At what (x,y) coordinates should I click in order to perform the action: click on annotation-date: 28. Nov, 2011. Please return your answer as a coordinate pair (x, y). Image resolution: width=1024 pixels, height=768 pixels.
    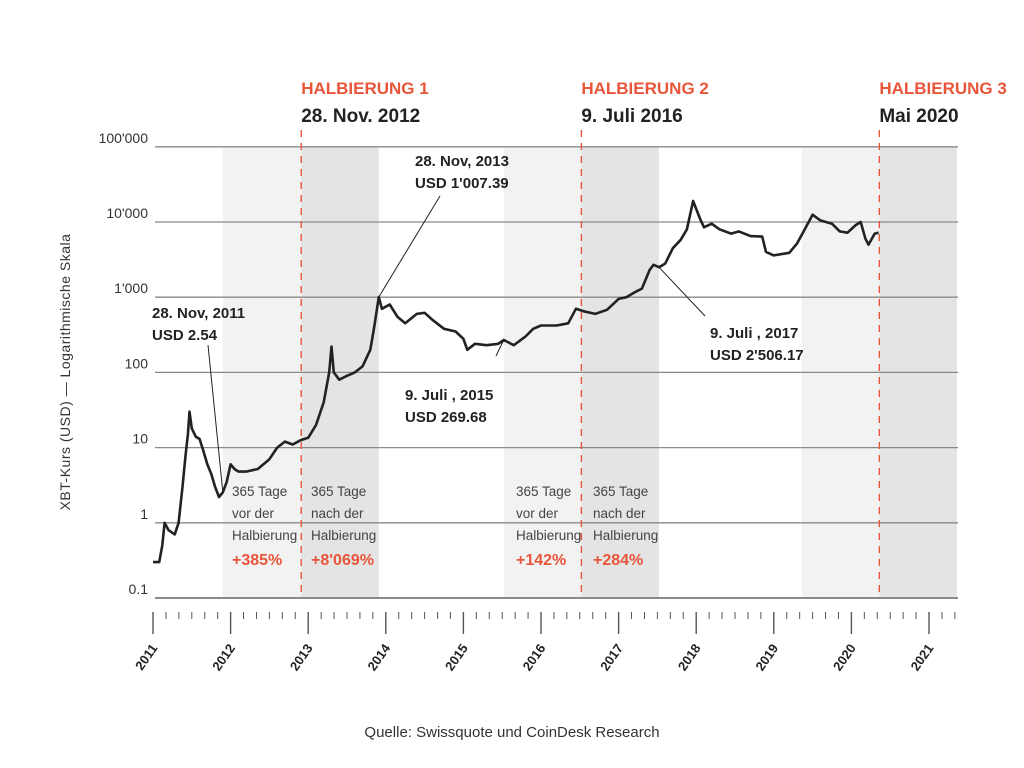
    Looking at the image, I should click on (198, 313).